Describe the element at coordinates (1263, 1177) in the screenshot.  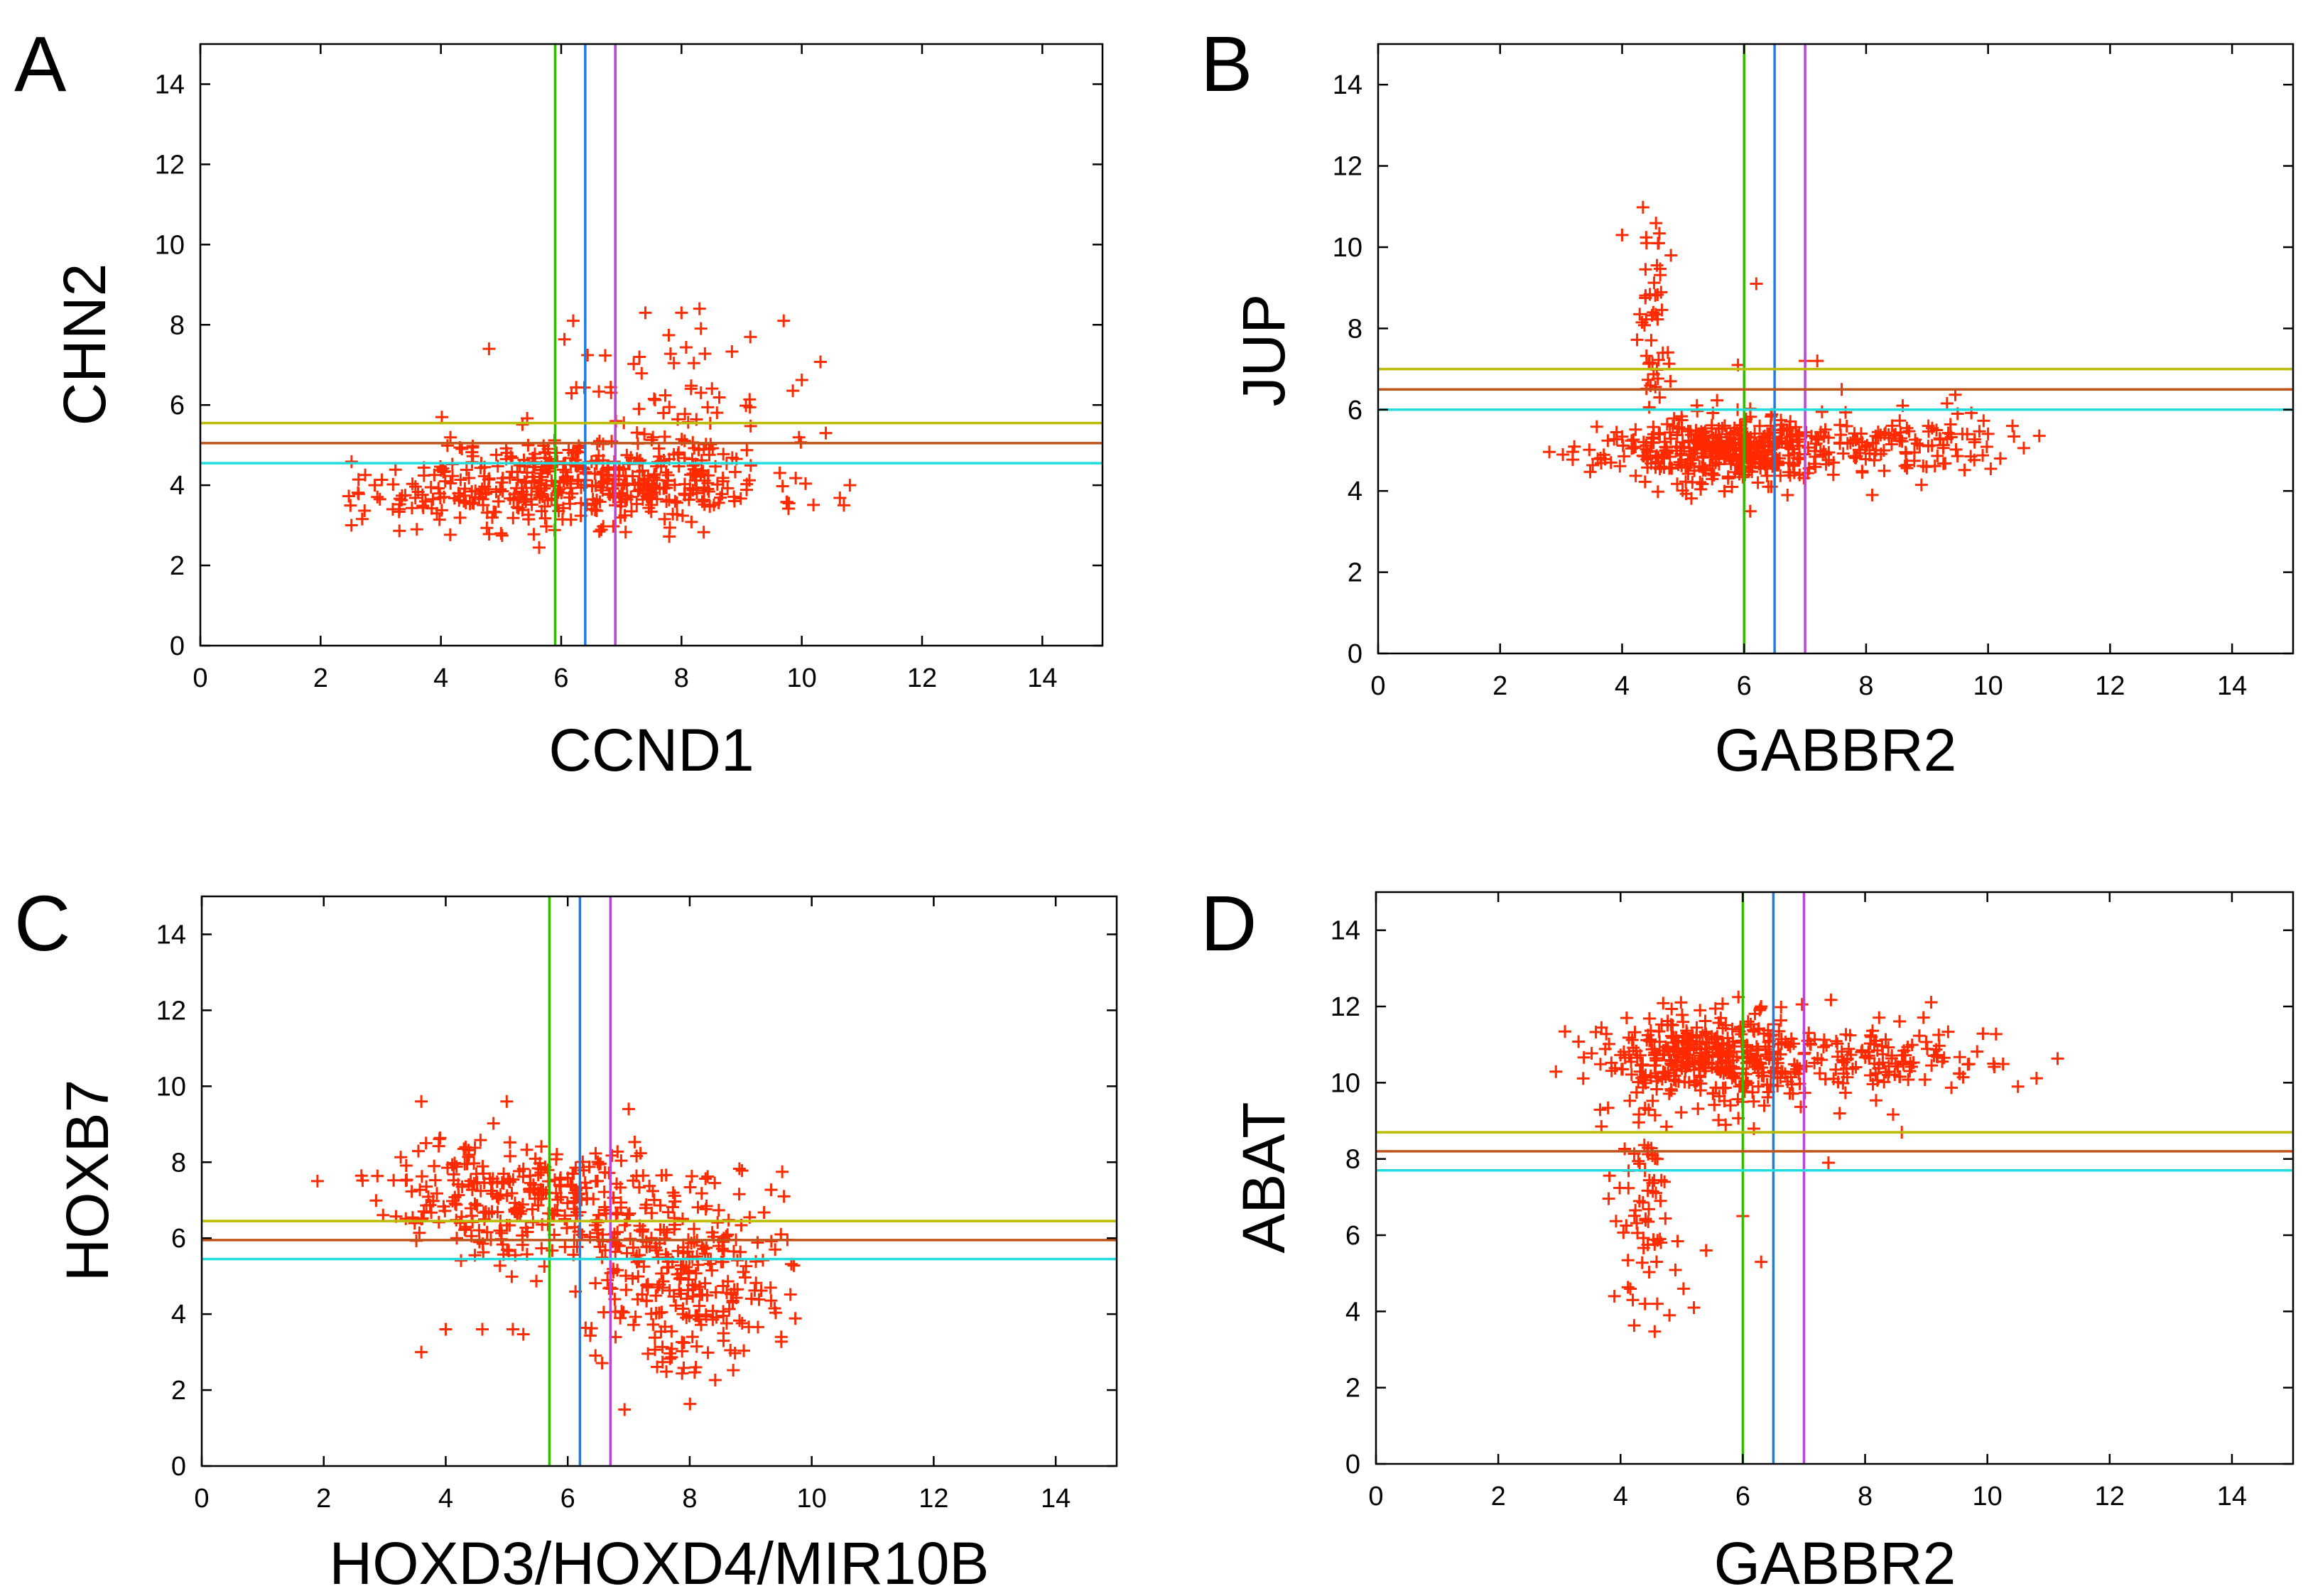
I see `y-axis-label: ABAT` at that location.